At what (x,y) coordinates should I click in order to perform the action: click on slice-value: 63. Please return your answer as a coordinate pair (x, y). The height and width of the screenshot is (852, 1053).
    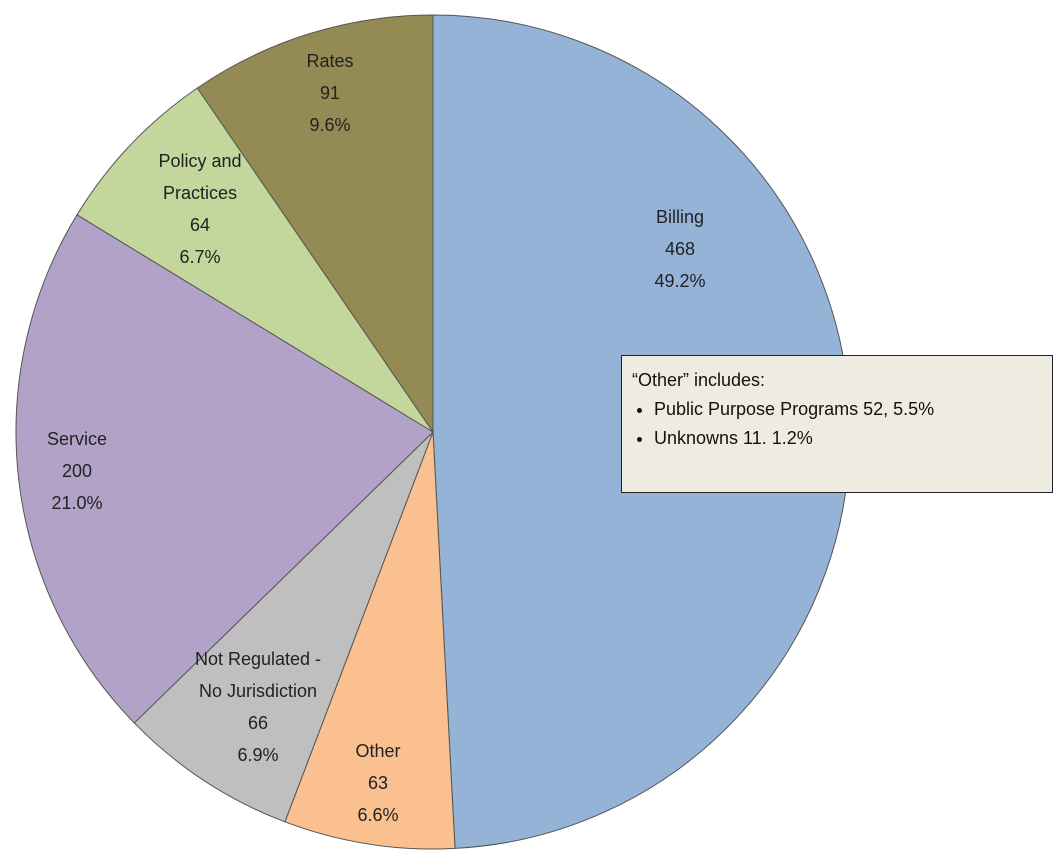
    Looking at the image, I should click on (378, 783).